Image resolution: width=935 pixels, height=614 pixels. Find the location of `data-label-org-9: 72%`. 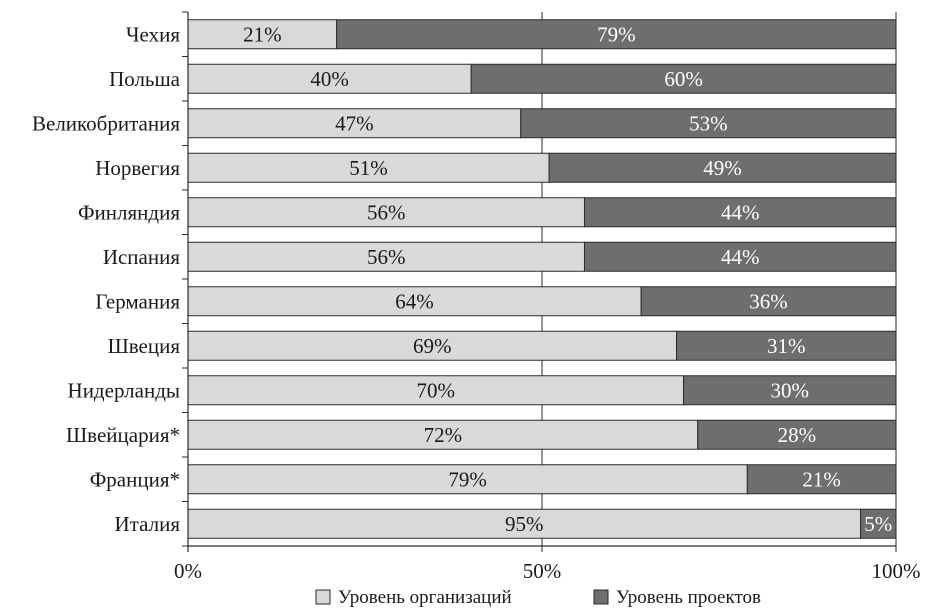

data-label-org-9: 72% is located at coordinates (443, 435).